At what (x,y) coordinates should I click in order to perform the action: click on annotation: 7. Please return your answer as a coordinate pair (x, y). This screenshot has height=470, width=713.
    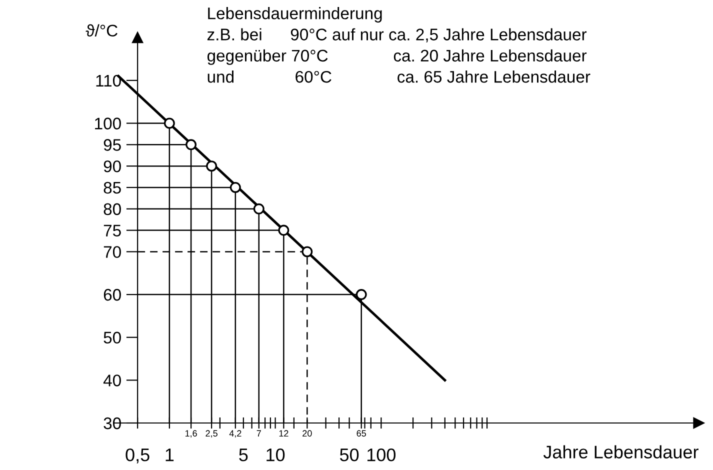
    Looking at the image, I should click on (258, 433).